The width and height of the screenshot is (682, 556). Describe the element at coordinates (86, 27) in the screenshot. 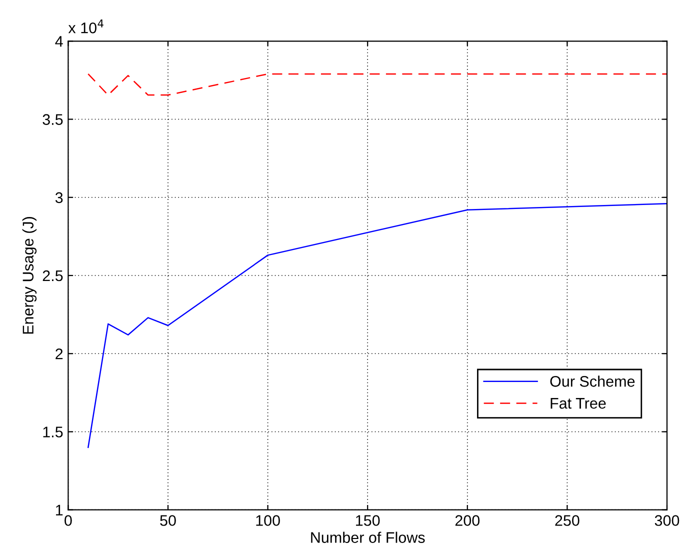

I see `text: x 10$^{4}$` at that location.